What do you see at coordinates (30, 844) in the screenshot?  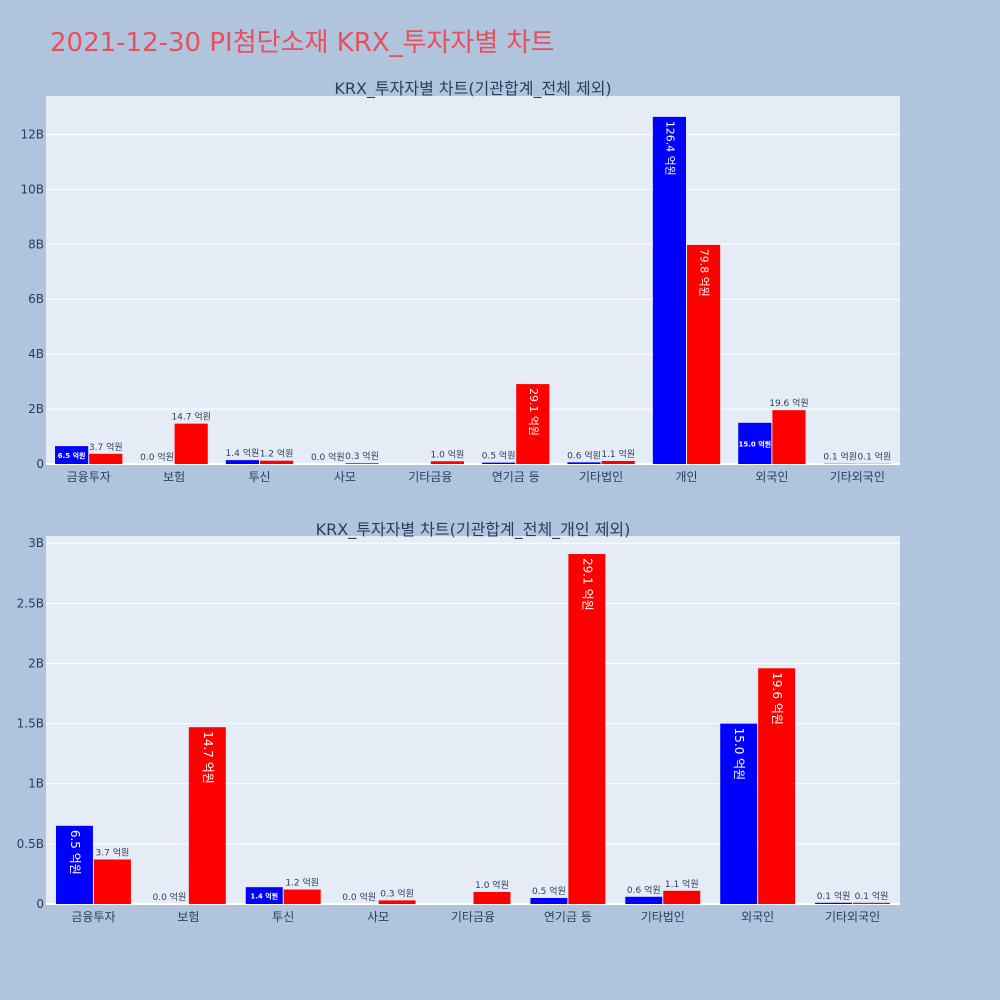 I see `y-tick-label: 0.5B` at bounding box center [30, 844].